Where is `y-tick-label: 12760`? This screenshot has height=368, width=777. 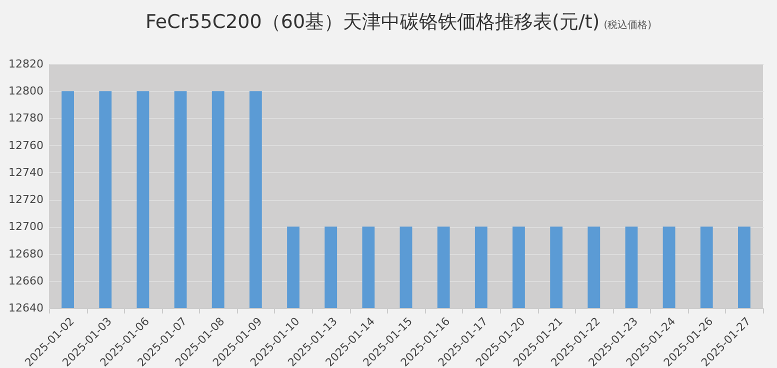
y-tick-label: 12760 is located at coordinates (26, 145).